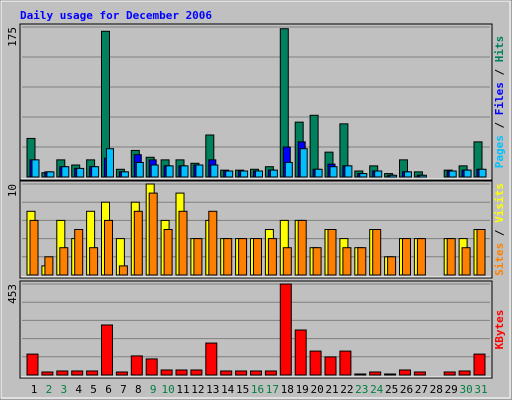  What do you see at coordinates (451, 389) in the screenshot?
I see `x-tick-label: 29` at bounding box center [451, 389].